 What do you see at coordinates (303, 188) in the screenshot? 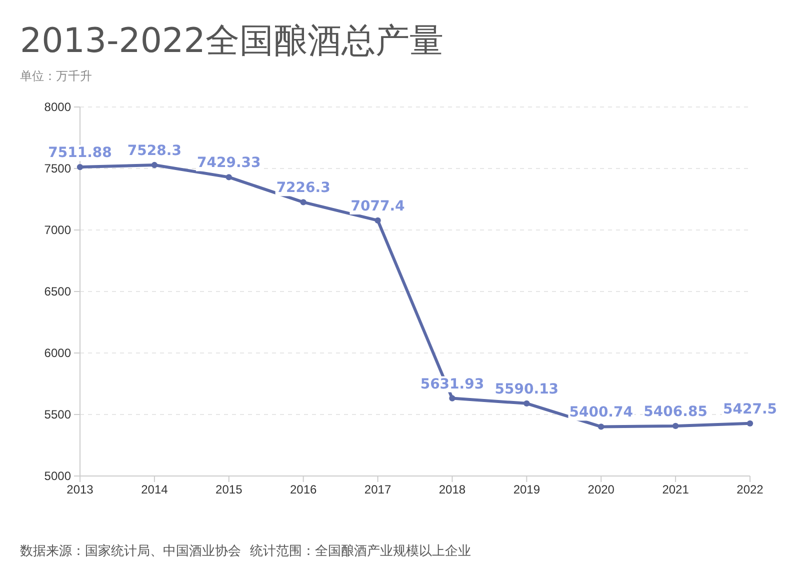
I see `data-label: 7226.3` at bounding box center [303, 188].